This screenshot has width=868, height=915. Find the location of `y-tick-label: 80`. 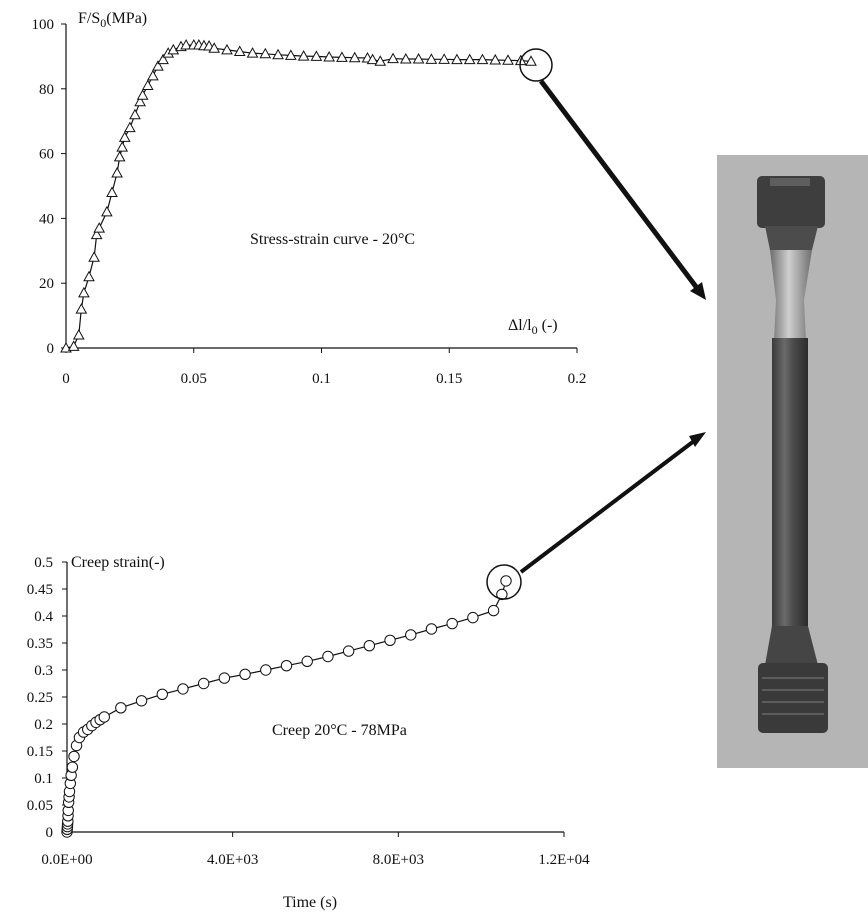

y-tick-label: 80 is located at coordinates (46, 90).